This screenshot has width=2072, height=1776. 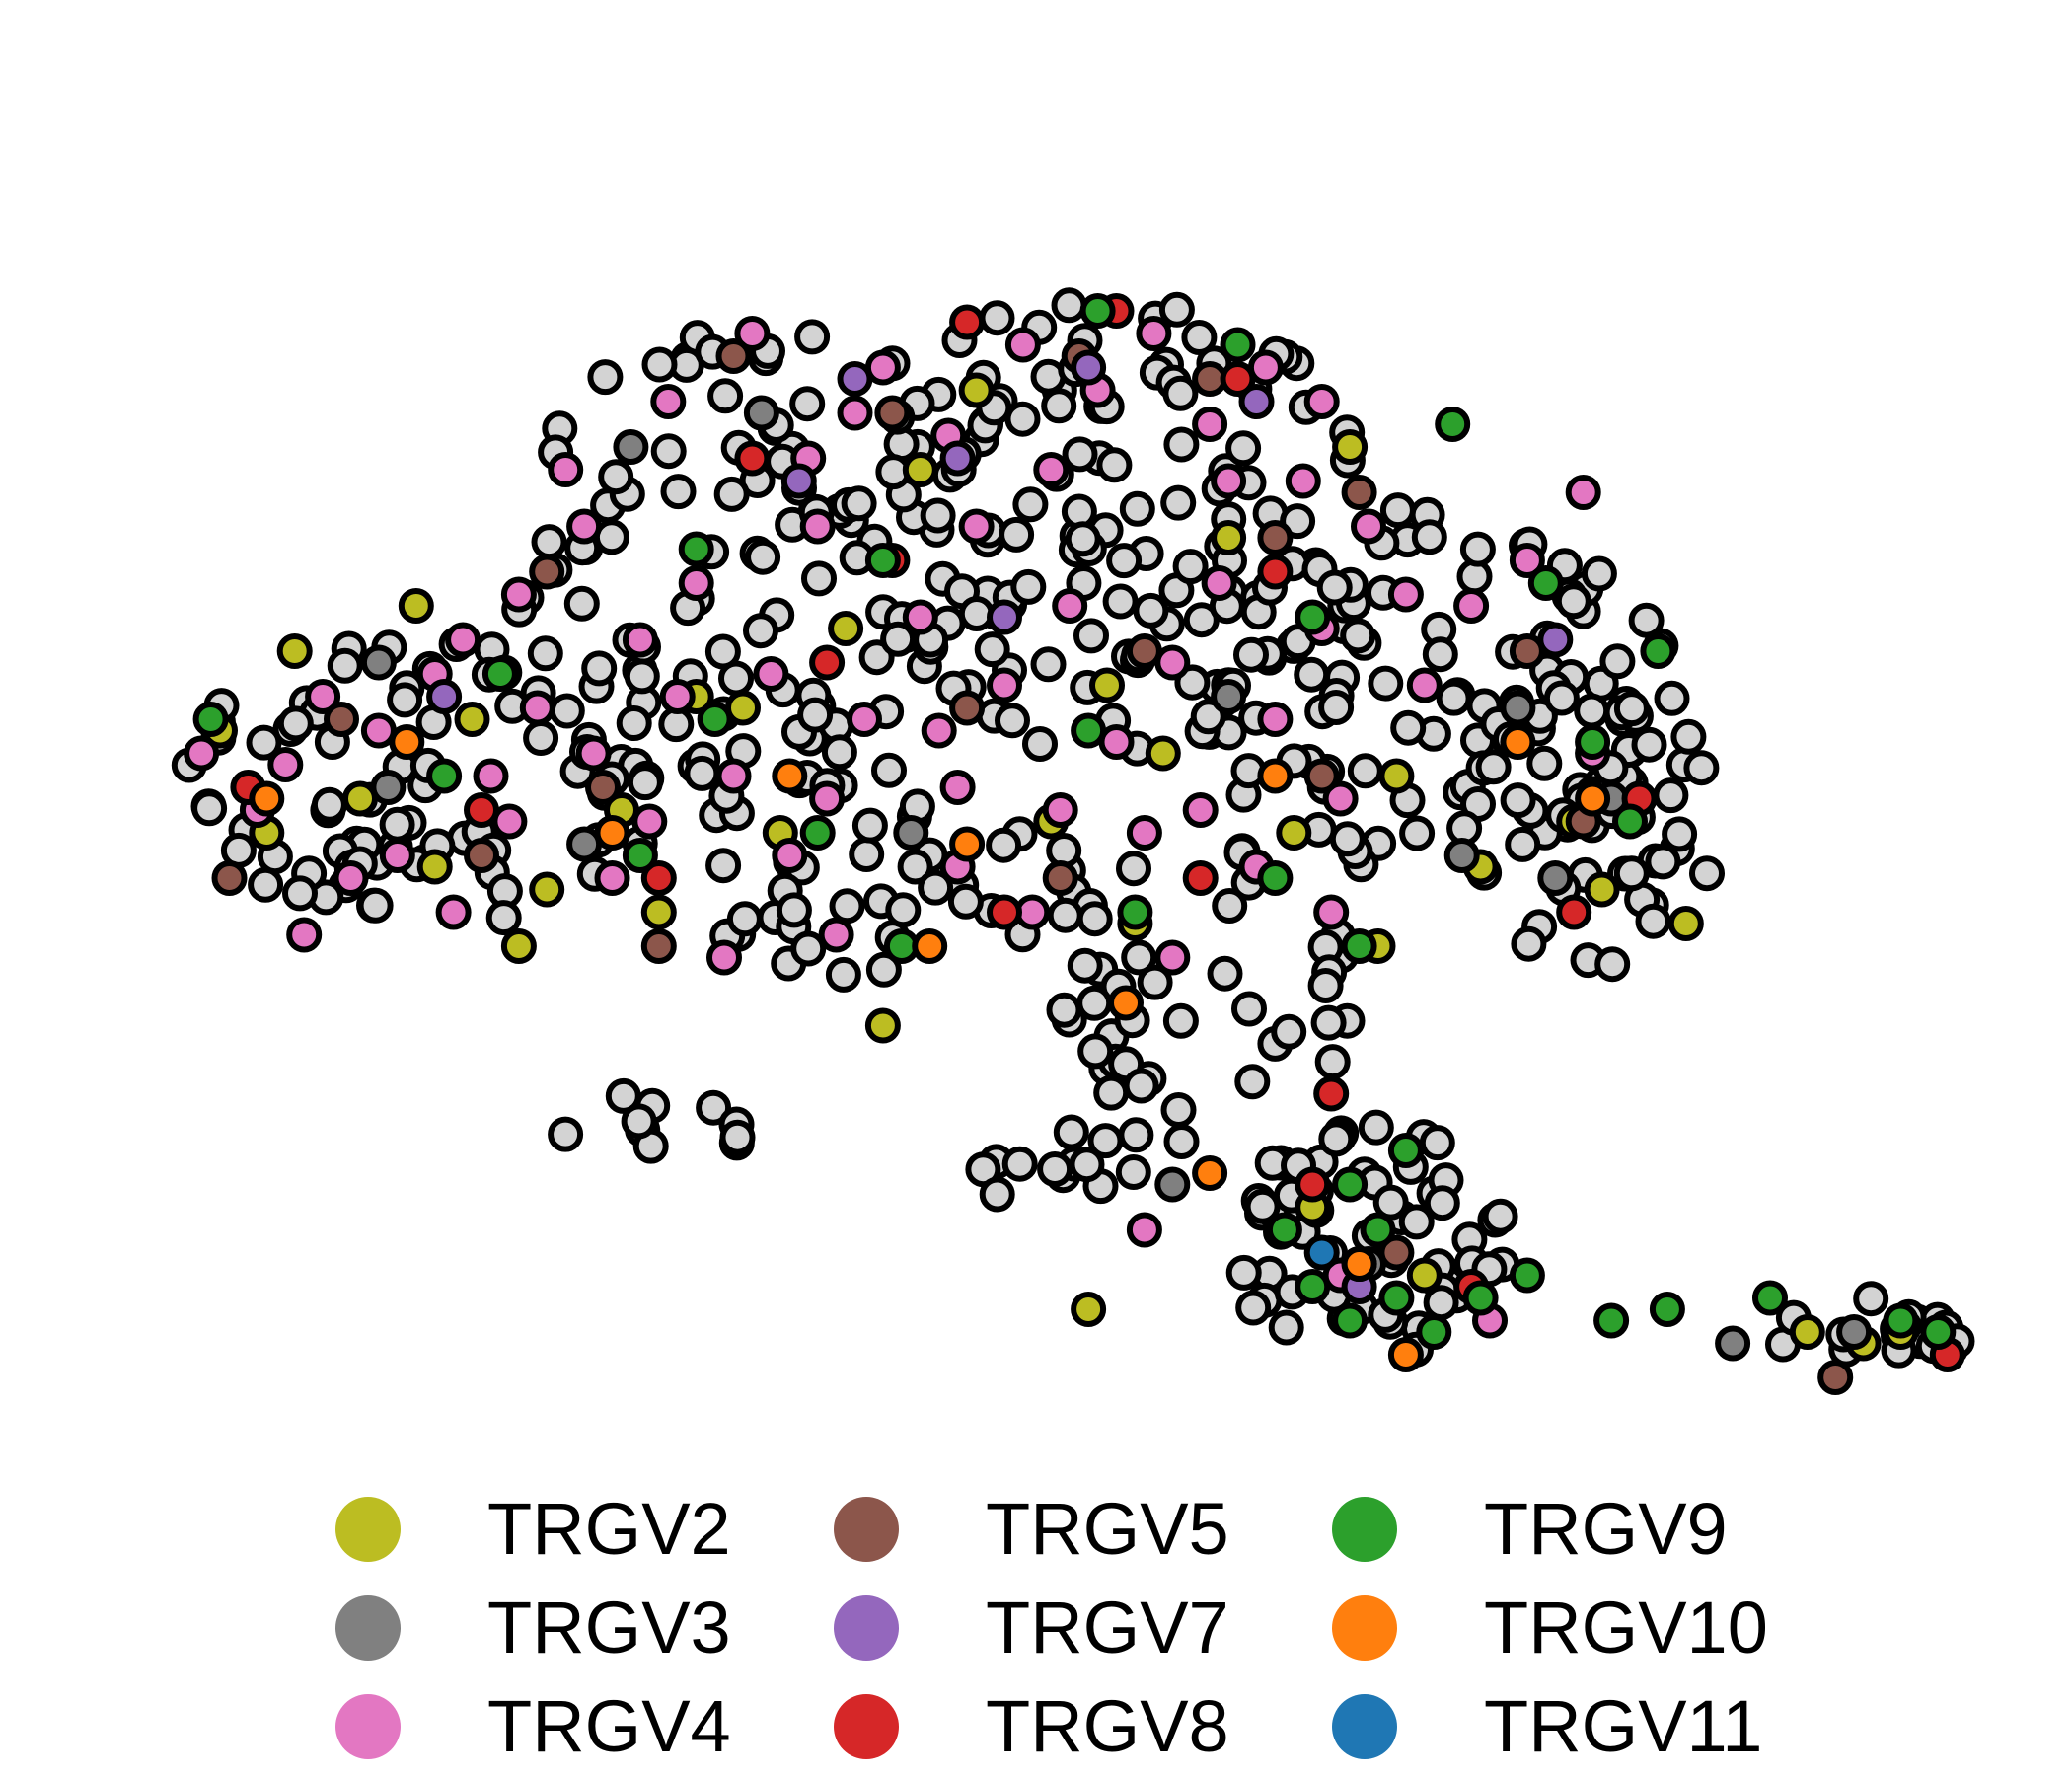 I want to click on legend-label: TRGV4, so click(x=609, y=1726).